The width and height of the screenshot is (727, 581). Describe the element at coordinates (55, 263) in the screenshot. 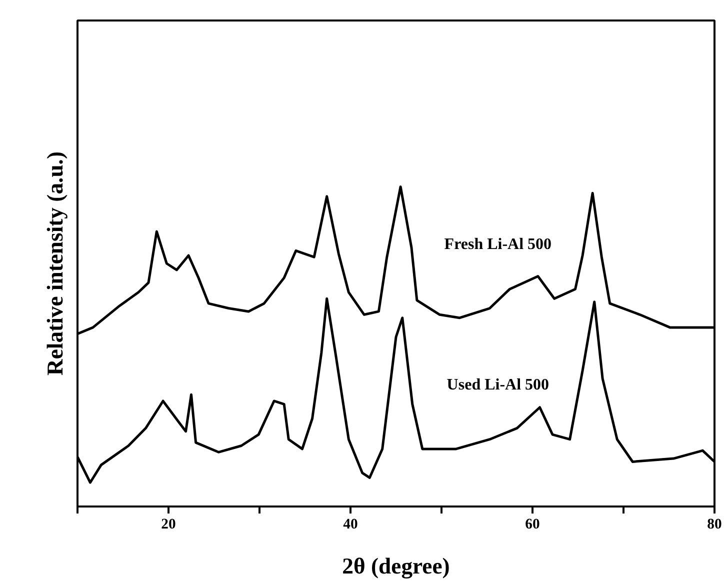

I see `y-axis-title: Relative intensity (a.u.)` at that location.